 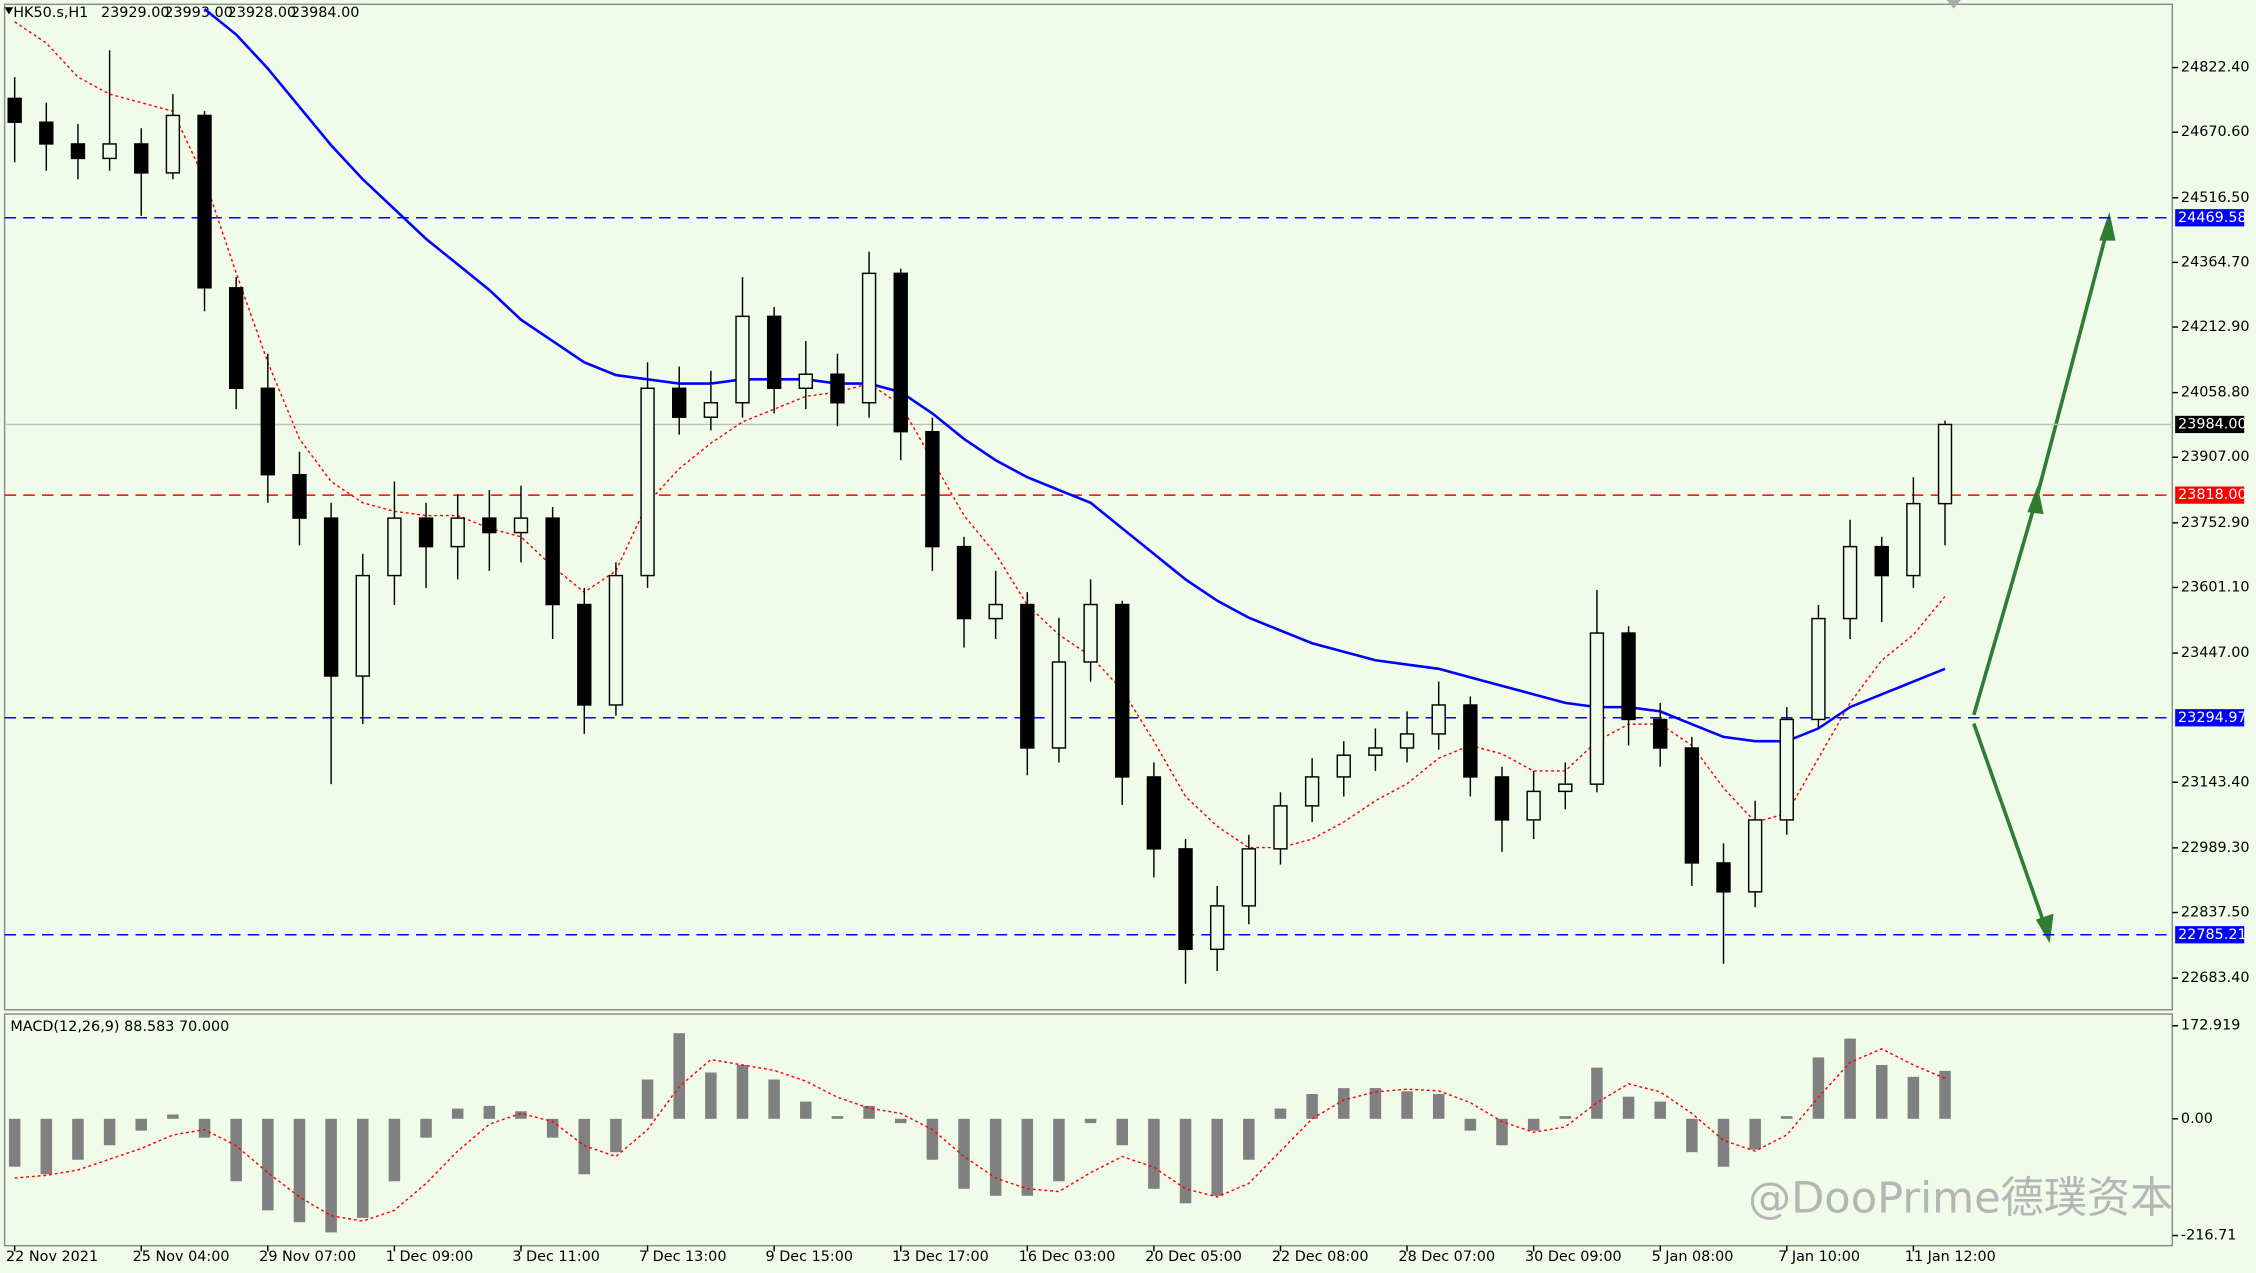 I want to click on indicator-title: MACD(12,26,9) 88.583 70.000, so click(x=119, y=1027).